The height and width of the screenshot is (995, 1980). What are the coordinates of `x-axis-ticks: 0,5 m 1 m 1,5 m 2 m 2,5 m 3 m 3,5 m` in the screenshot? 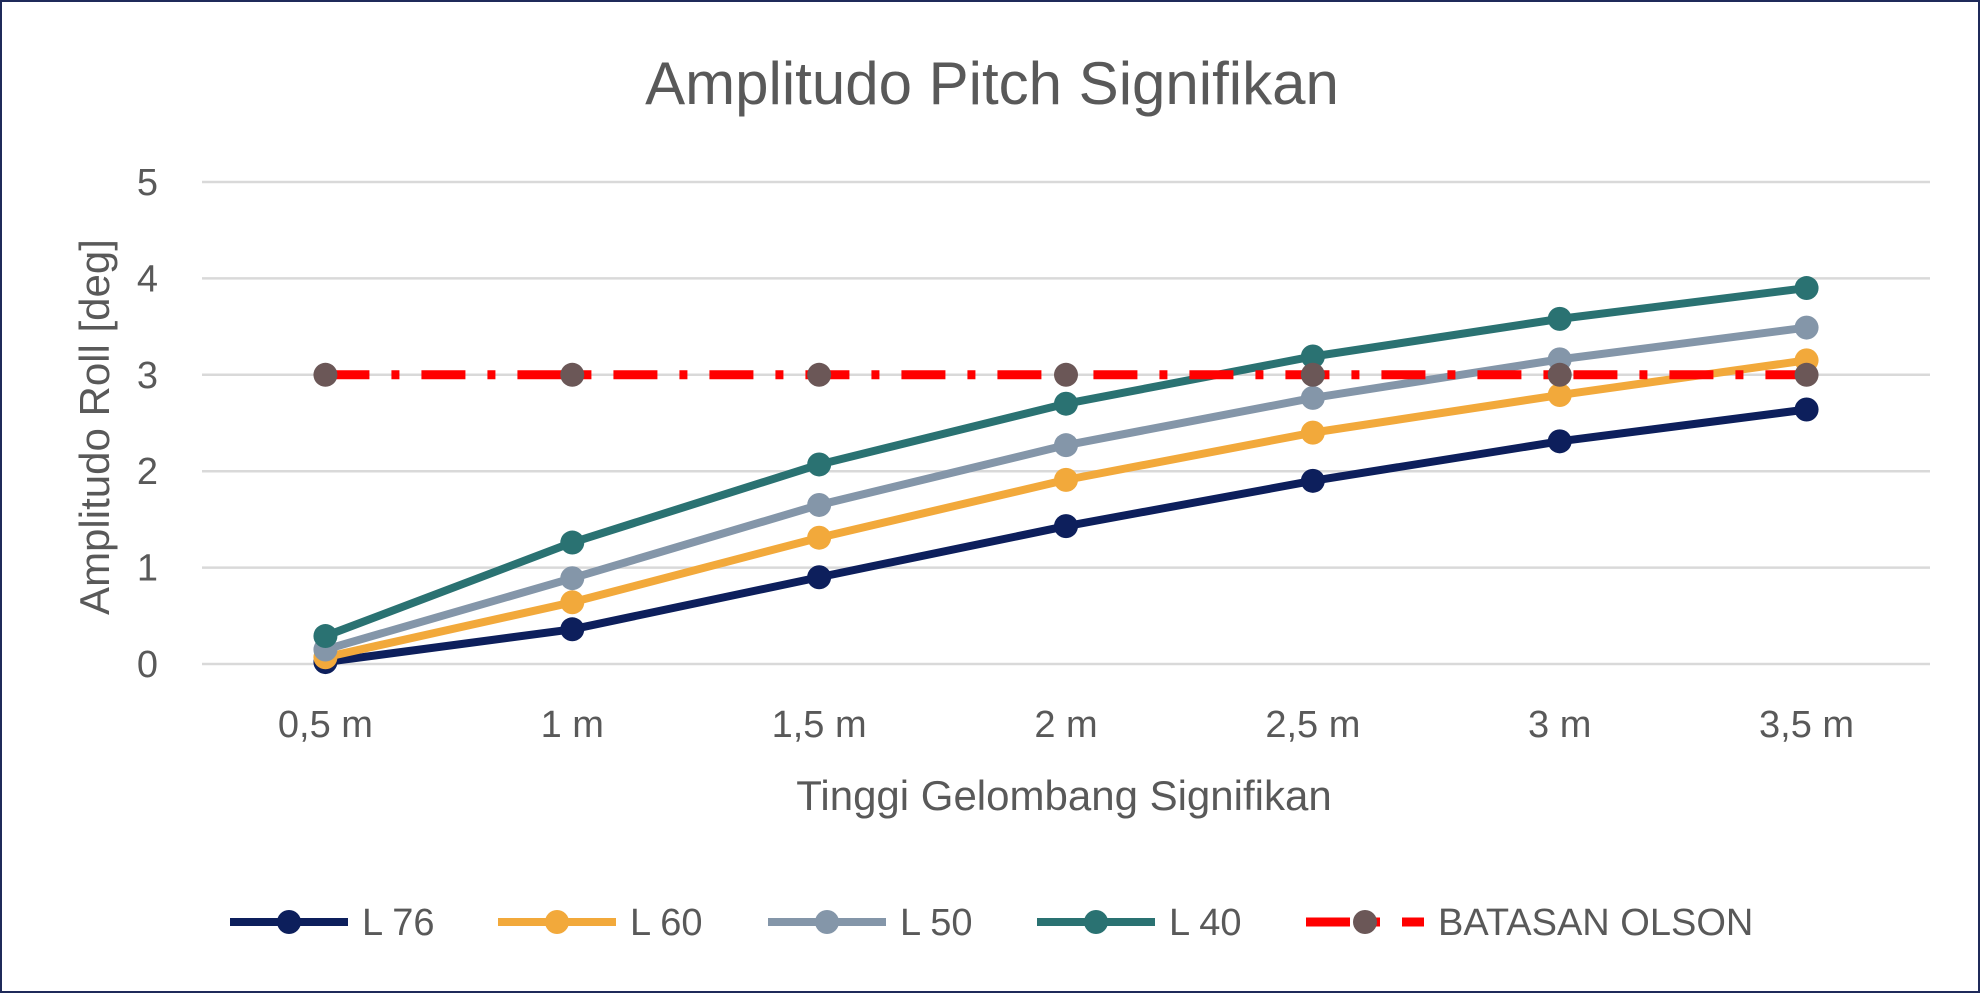 It's located at (1066, 725).